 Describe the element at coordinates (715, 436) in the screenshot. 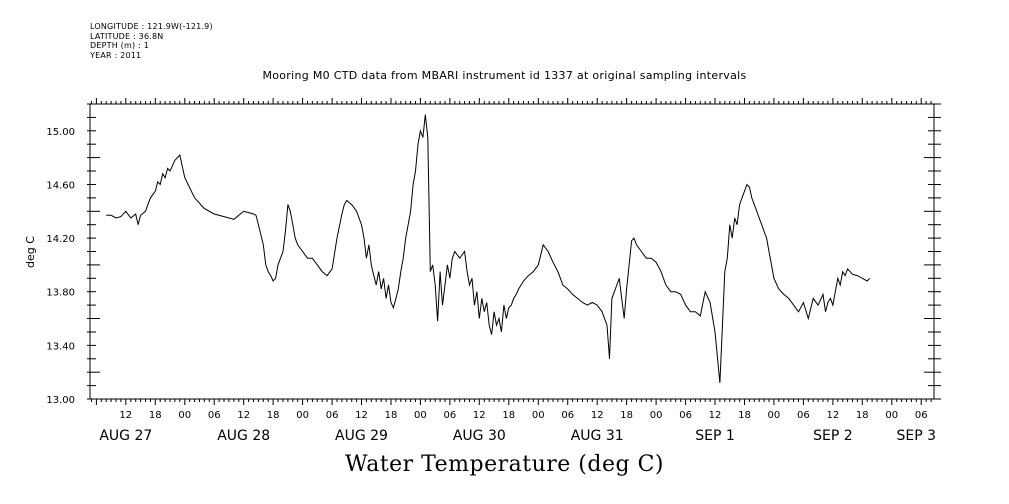

I see `x-day-label: SEP 1` at that location.